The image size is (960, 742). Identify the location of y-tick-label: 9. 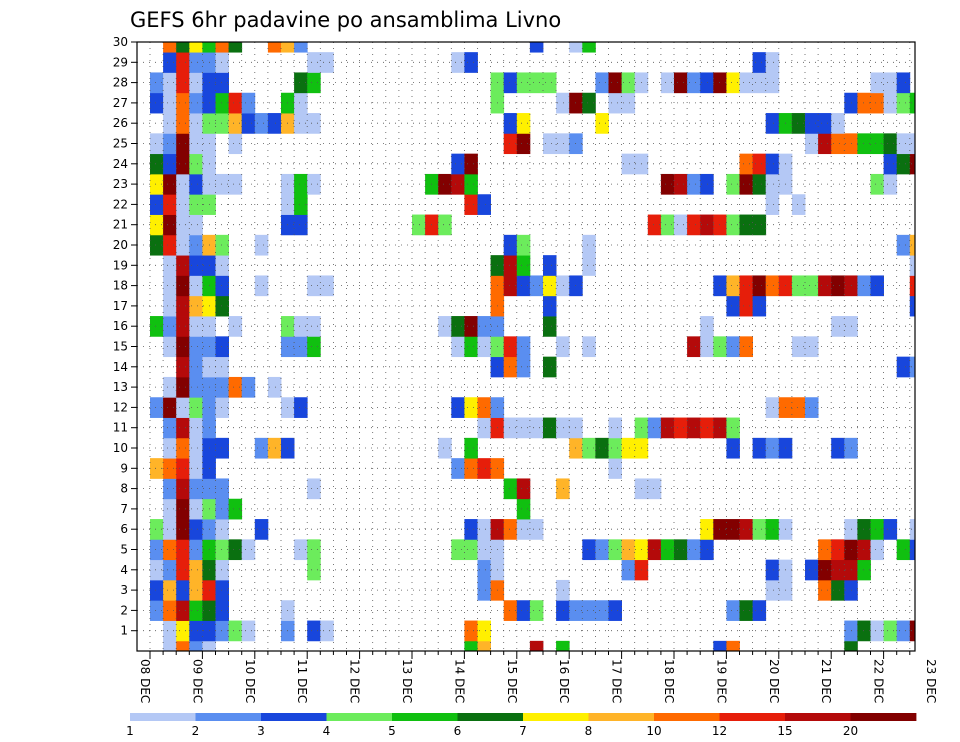
(124, 468).